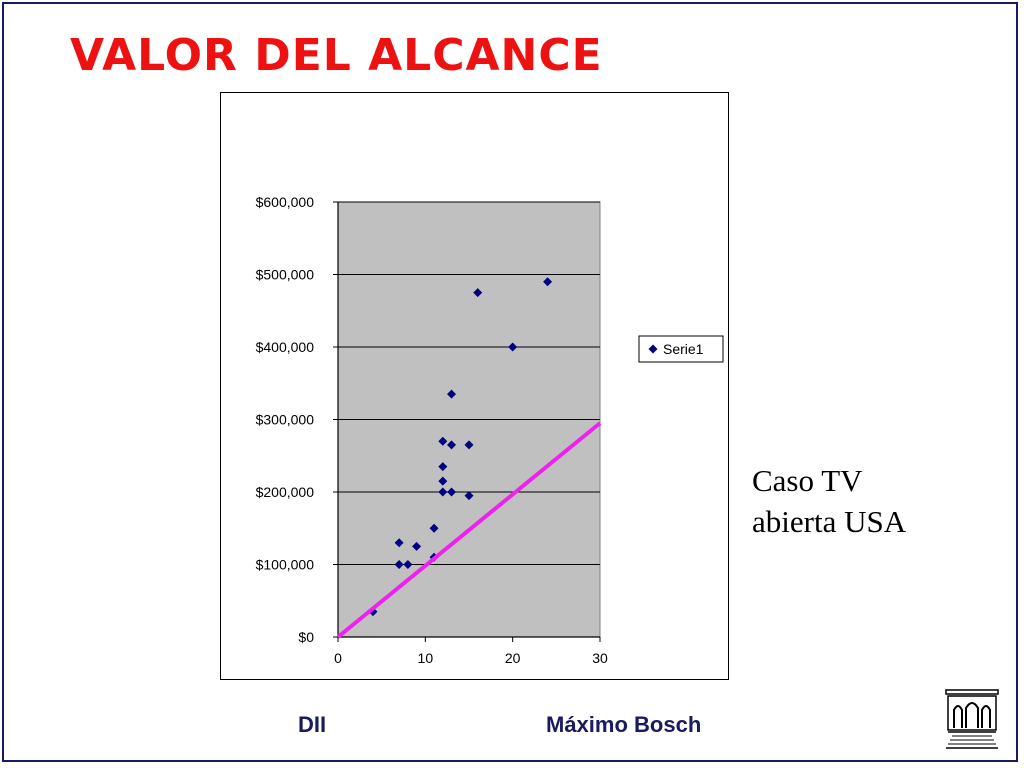 This screenshot has height=768, width=1024. I want to click on y-tick-label: $400,000, so click(285, 347).